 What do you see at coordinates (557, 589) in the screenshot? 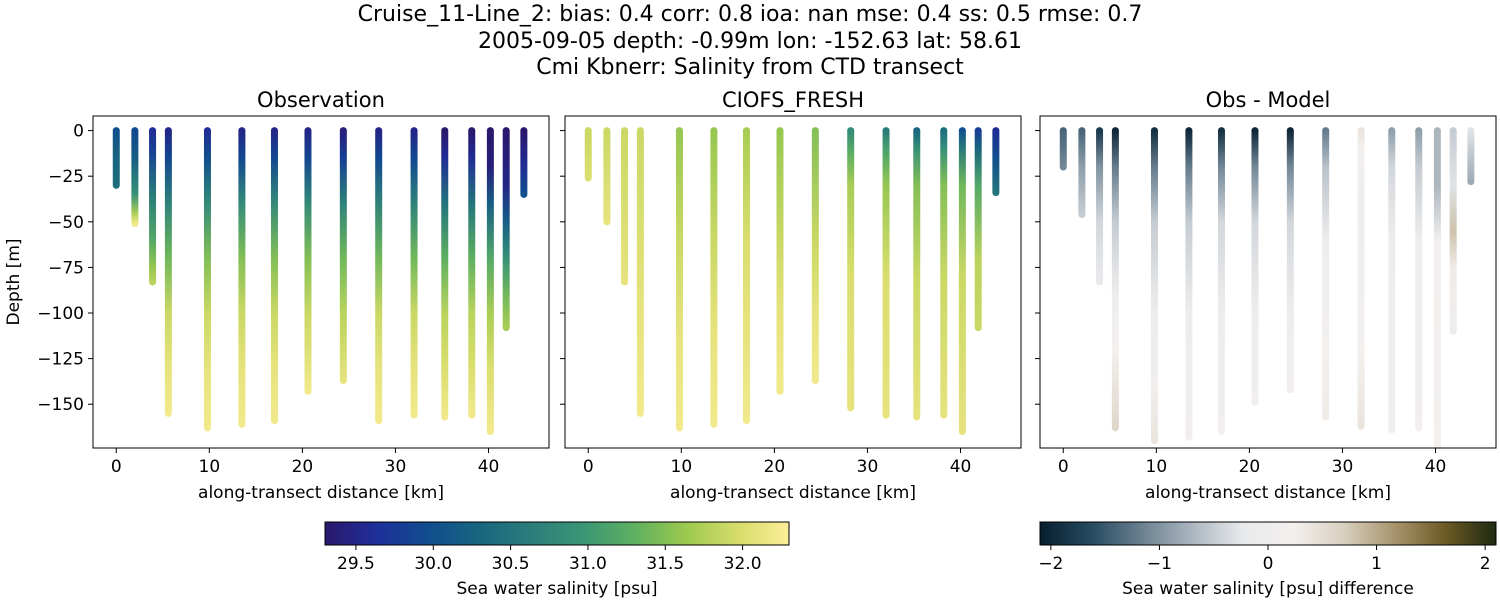
I see `colorbar-label: Sea water salinity [psu]` at bounding box center [557, 589].